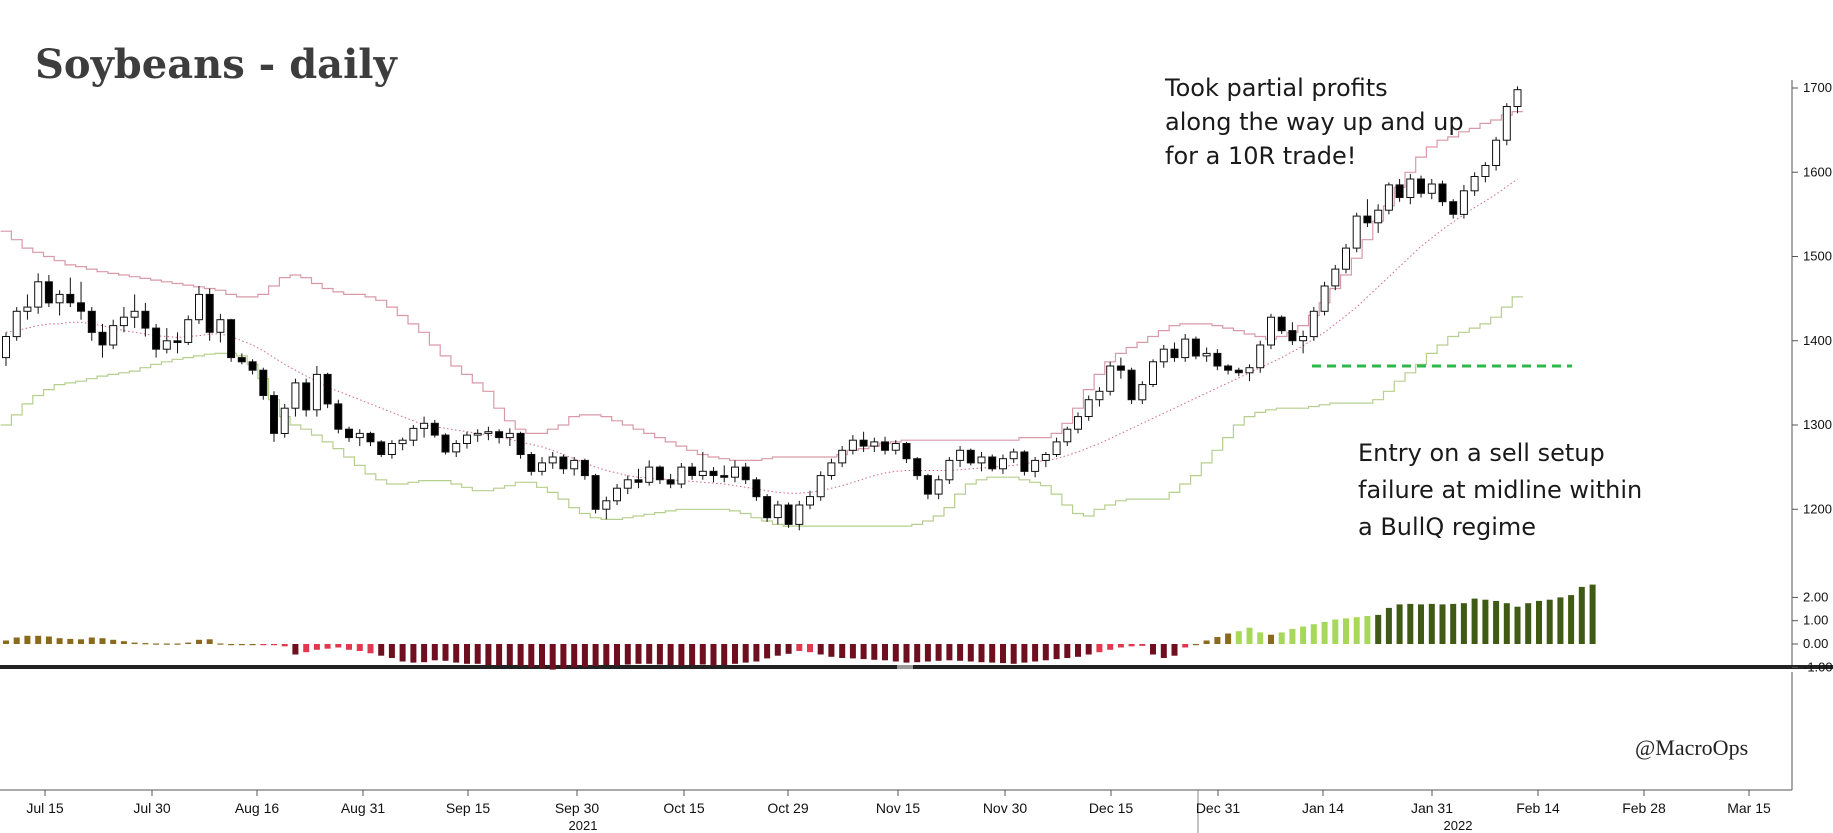  What do you see at coordinates (1276, 88) in the screenshot?
I see `profit-annotation-line-1: Took partial profits` at bounding box center [1276, 88].